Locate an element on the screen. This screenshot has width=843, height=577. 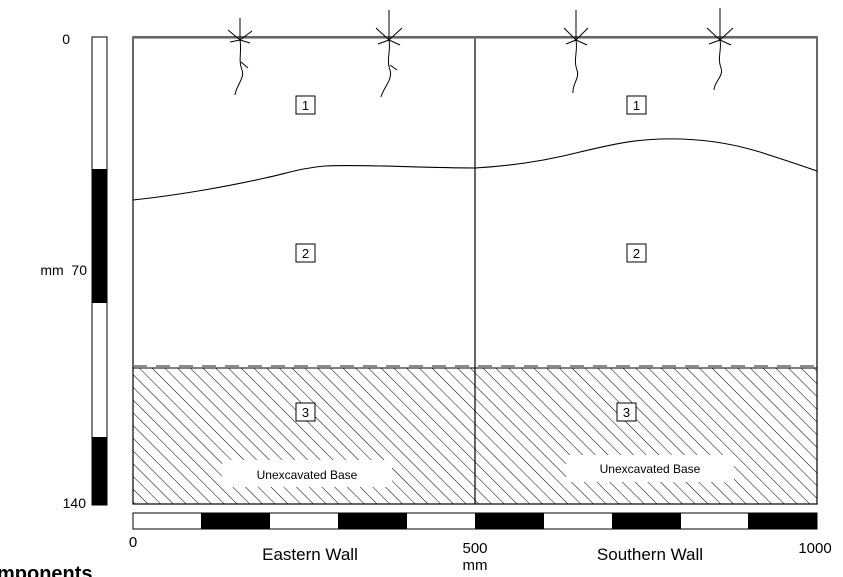
horizontal-scale-label-left: 0 is located at coordinates (133, 542).